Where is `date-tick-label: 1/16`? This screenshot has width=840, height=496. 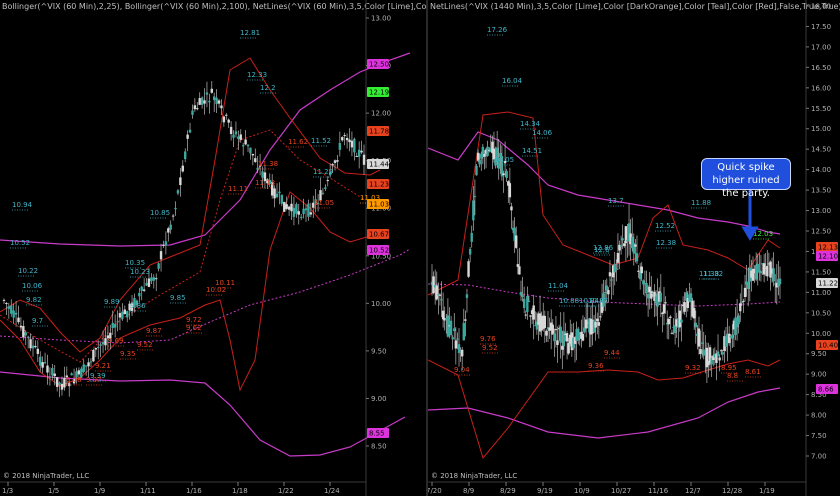 date-tick-label: 1/16 is located at coordinates (194, 491).